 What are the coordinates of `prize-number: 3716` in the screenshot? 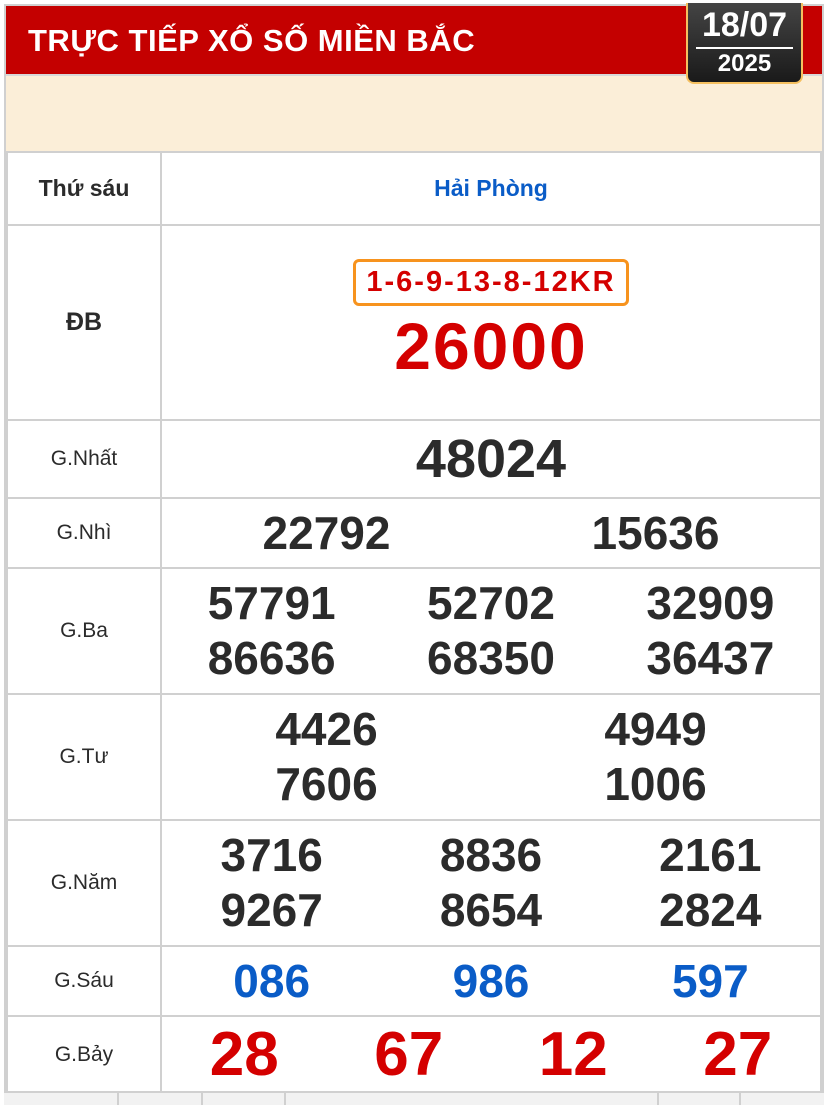 It's located at (271, 855).